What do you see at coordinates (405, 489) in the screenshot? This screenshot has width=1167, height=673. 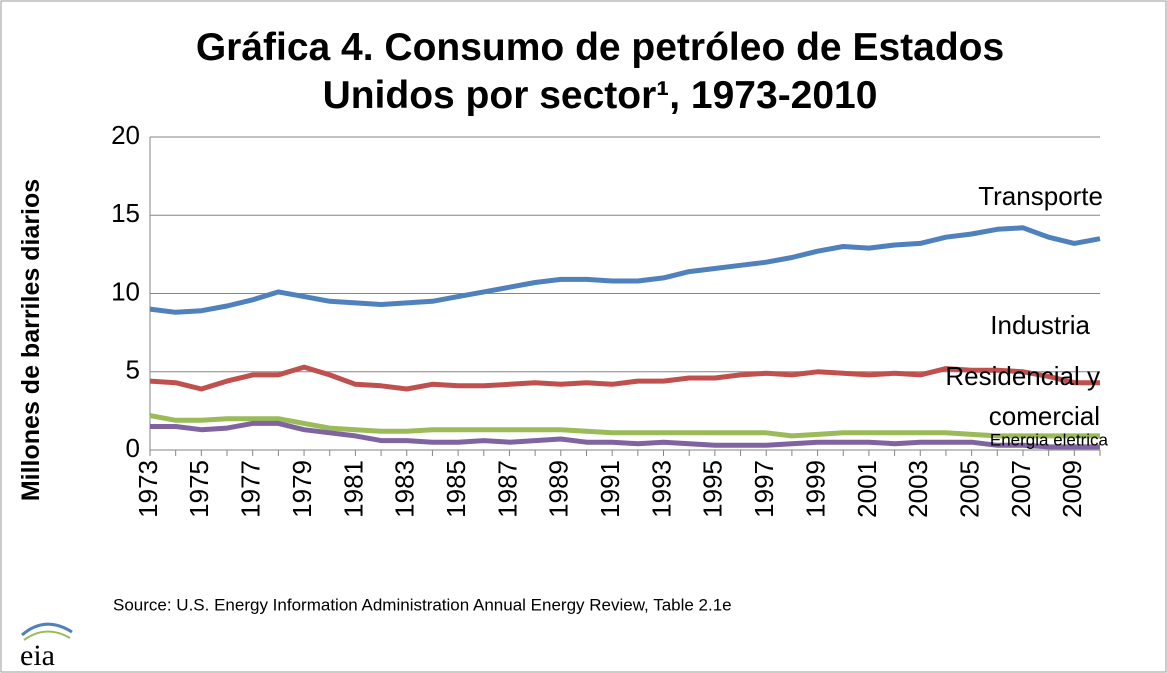 I see `x-tick-label: 1983` at bounding box center [405, 489].